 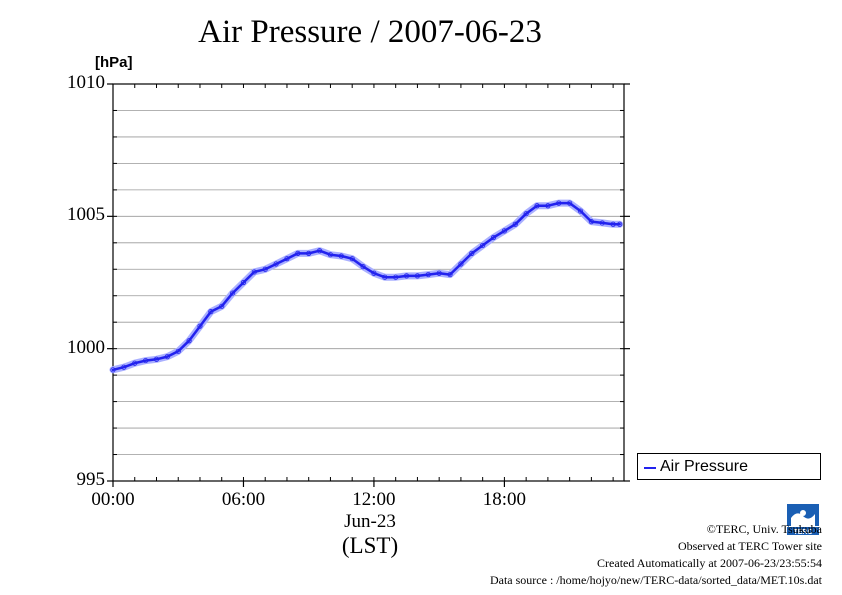 I want to click on y-tick-label: 1005, so click(x=86, y=215).